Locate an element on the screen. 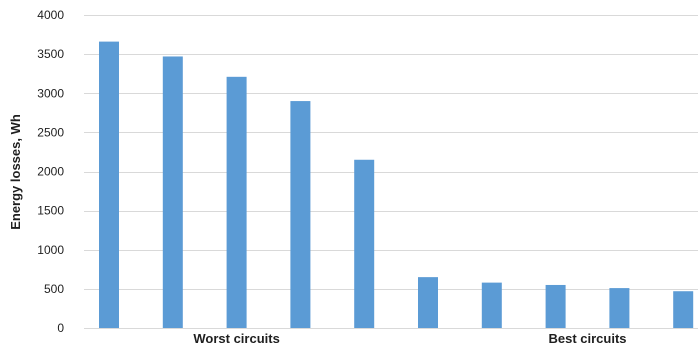  x-group-label: Best circuits is located at coordinates (587, 338).